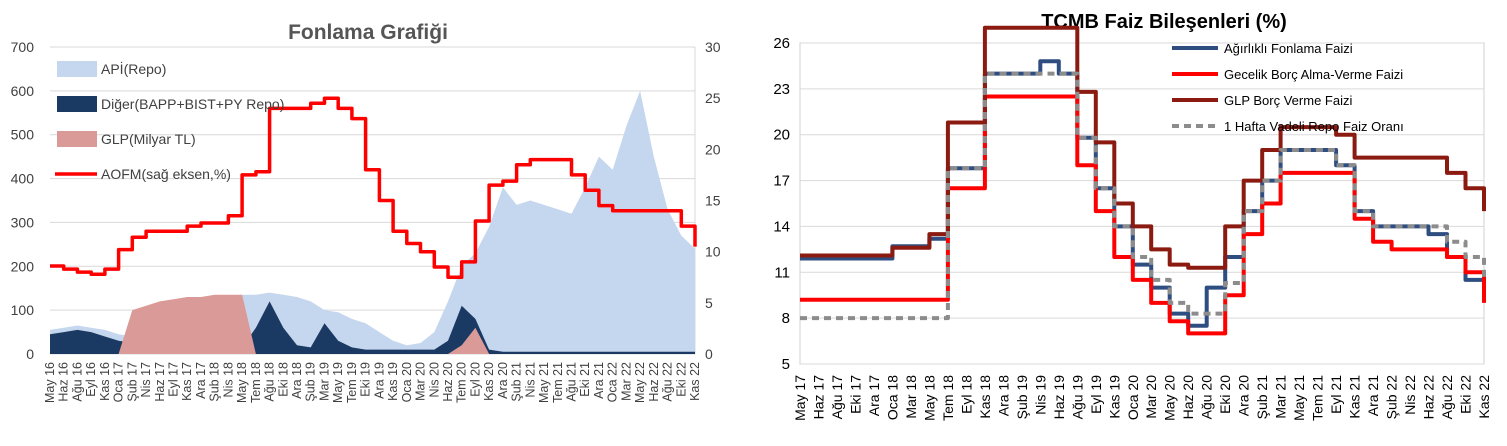  I want to click on y-tick-left: 300, so click(23, 222).